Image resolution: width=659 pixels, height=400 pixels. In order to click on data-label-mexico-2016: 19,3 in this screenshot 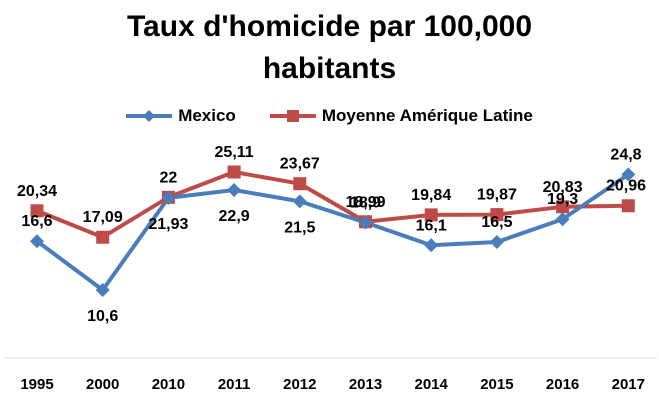, I will do `click(562, 199)`.